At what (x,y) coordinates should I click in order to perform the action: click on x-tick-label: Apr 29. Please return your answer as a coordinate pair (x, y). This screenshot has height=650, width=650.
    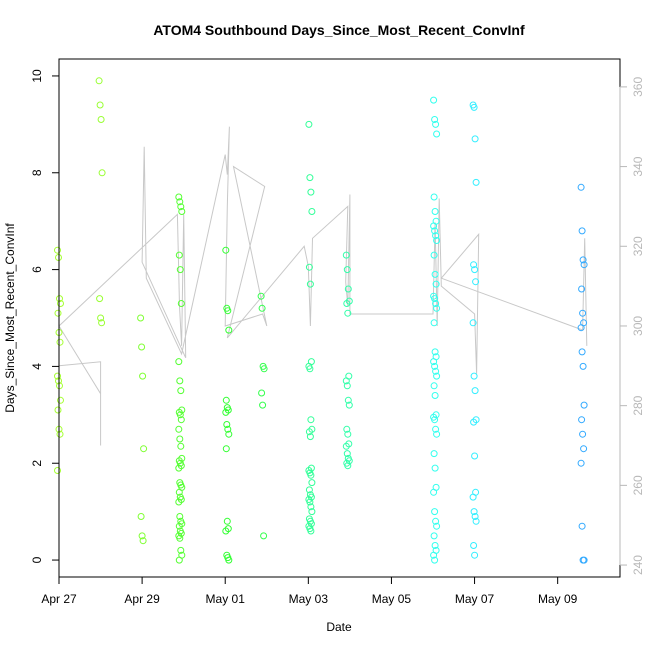
    Looking at the image, I should click on (142, 599).